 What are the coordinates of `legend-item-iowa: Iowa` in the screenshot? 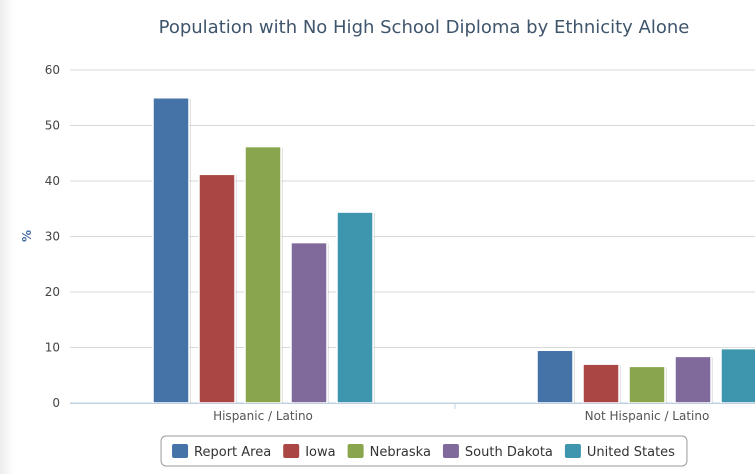 It's located at (309, 452).